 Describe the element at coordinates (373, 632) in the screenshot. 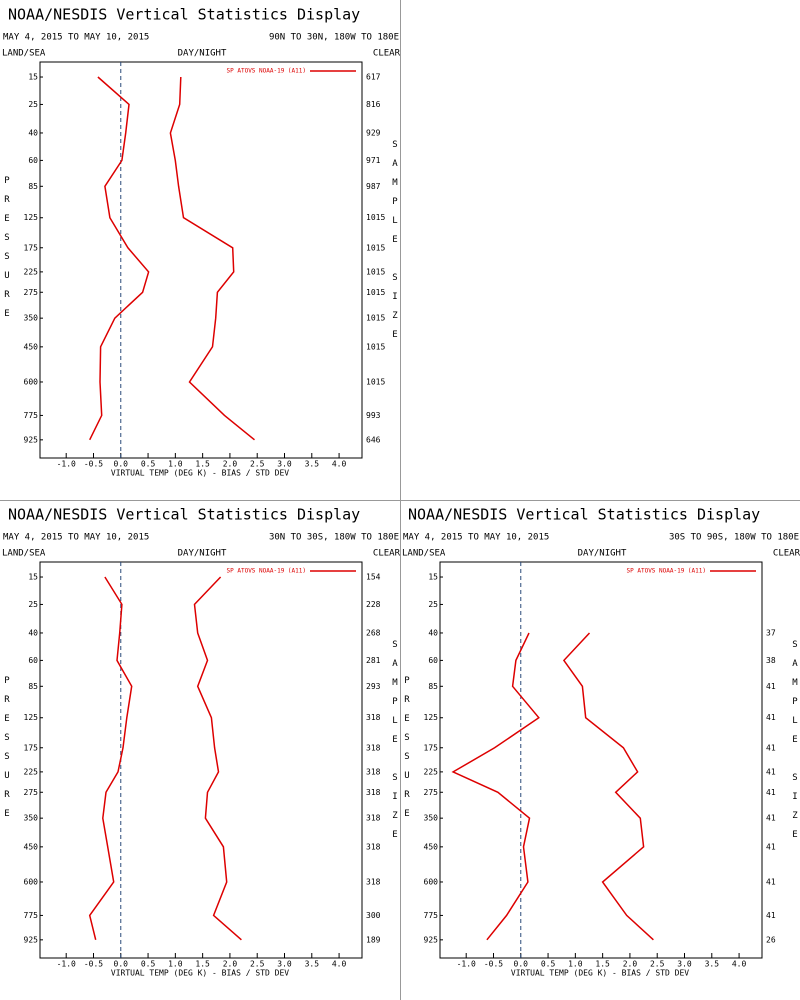

I see `sample-size-label: 268` at that location.